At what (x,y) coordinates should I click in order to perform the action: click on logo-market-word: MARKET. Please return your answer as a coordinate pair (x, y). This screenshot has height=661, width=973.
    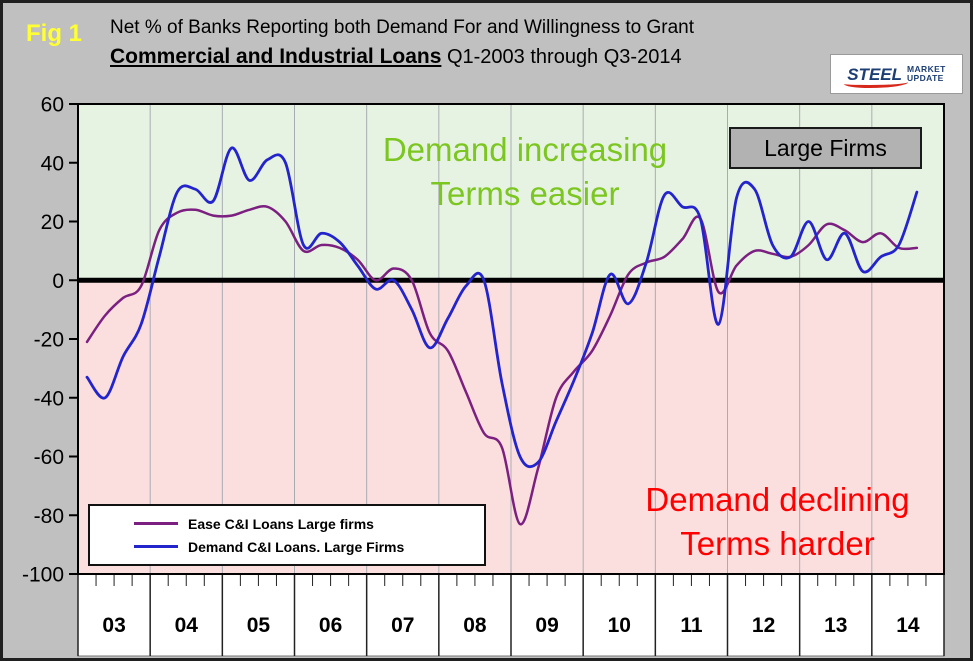
    Looking at the image, I should click on (926, 68).